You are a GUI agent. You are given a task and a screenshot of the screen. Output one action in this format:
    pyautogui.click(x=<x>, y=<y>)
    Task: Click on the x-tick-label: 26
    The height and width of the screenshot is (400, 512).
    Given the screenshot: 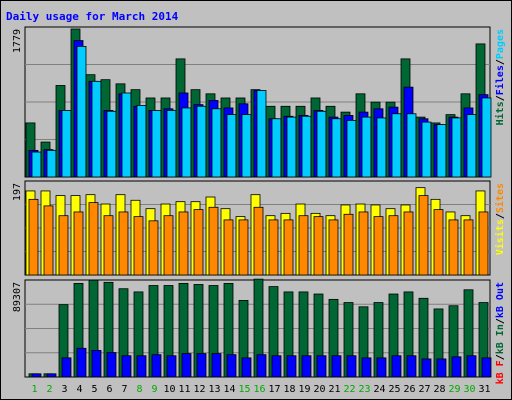 What is the action you would take?
    pyautogui.click(x=409, y=389)
    